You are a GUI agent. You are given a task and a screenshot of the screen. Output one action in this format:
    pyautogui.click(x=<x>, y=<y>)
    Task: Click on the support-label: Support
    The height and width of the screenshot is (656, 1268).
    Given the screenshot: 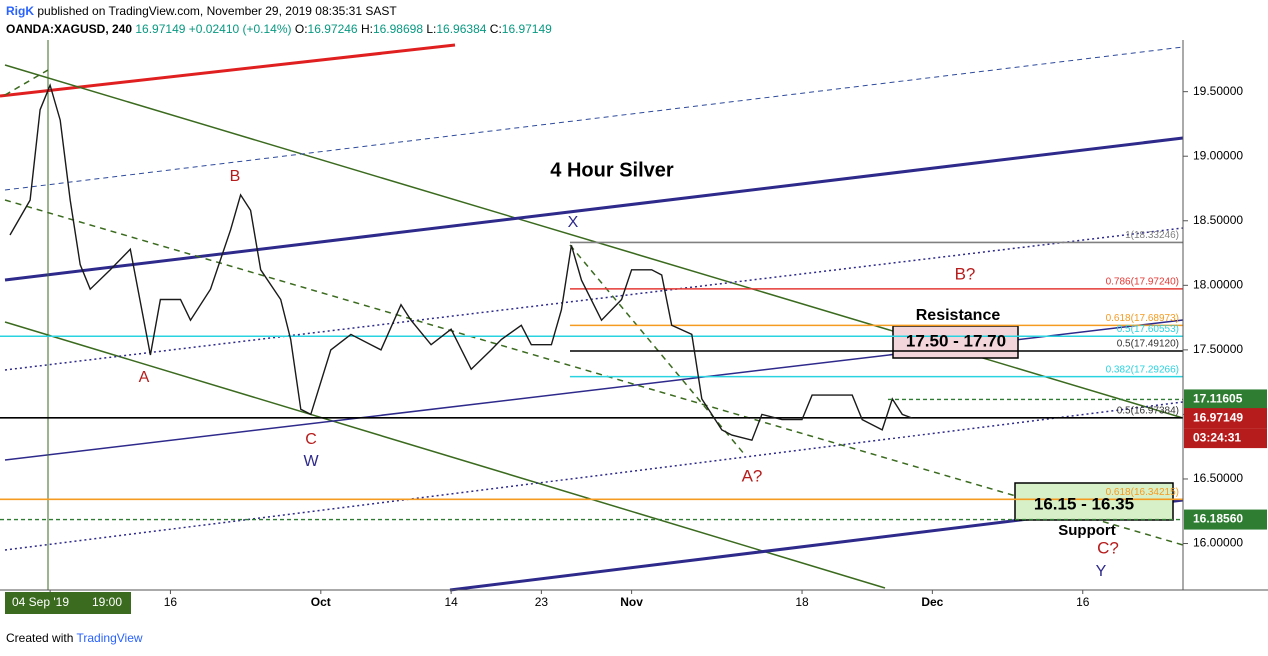 What is the action you would take?
    pyautogui.click(x=1087, y=530)
    